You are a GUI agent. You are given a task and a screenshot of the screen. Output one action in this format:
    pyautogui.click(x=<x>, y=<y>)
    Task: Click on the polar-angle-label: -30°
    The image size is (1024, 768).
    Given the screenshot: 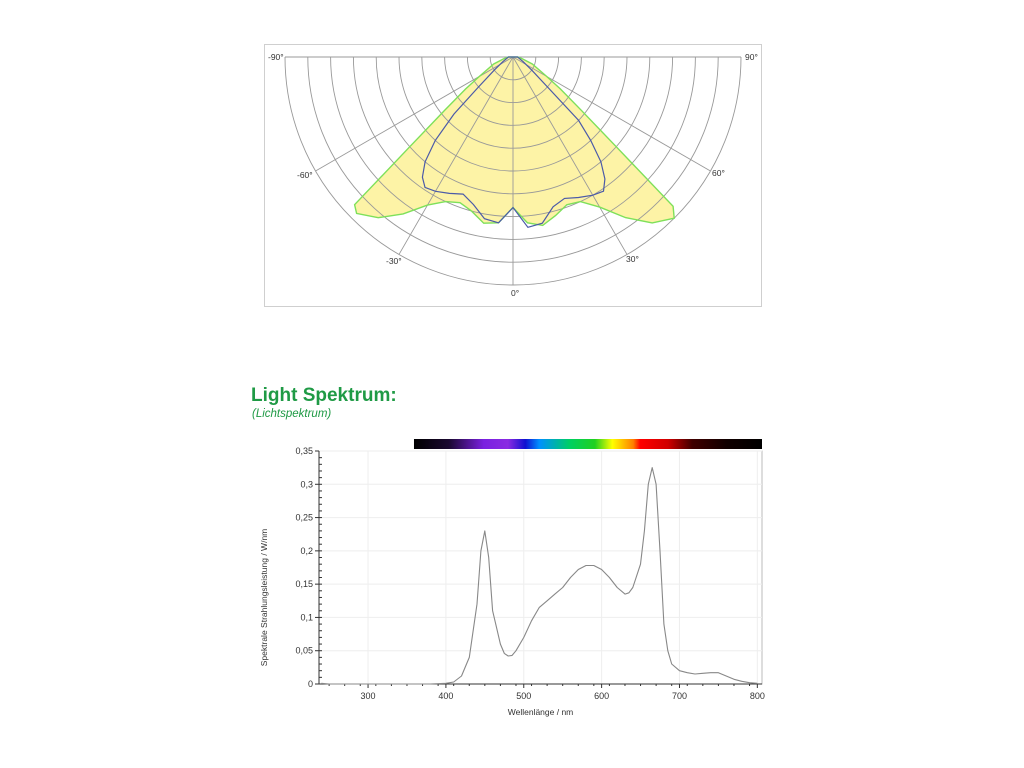 What is the action you would take?
    pyautogui.click(x=394, y=261)
    